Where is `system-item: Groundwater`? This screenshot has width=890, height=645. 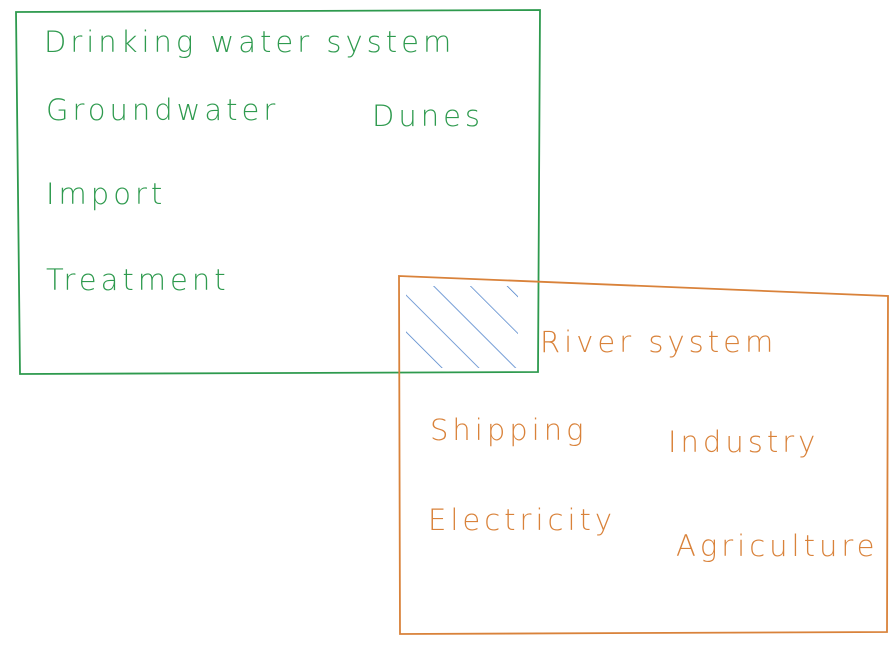 system-item: Groundwater is located at coordinates (162, 110).